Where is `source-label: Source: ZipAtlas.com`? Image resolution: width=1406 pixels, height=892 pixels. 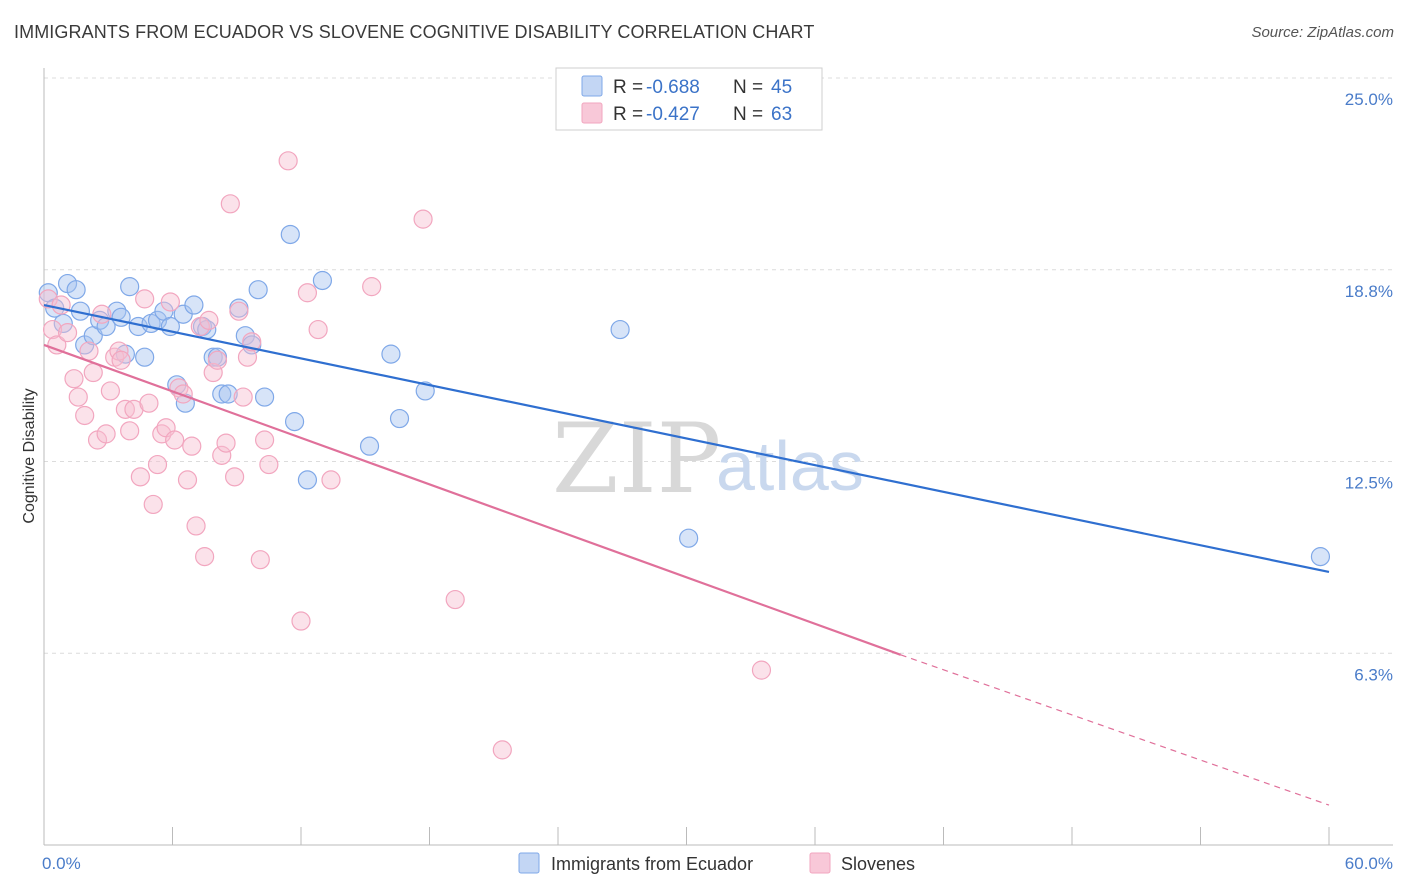
source-label: Source: ZipAtlas.com is located at coordinates (1322, 32).